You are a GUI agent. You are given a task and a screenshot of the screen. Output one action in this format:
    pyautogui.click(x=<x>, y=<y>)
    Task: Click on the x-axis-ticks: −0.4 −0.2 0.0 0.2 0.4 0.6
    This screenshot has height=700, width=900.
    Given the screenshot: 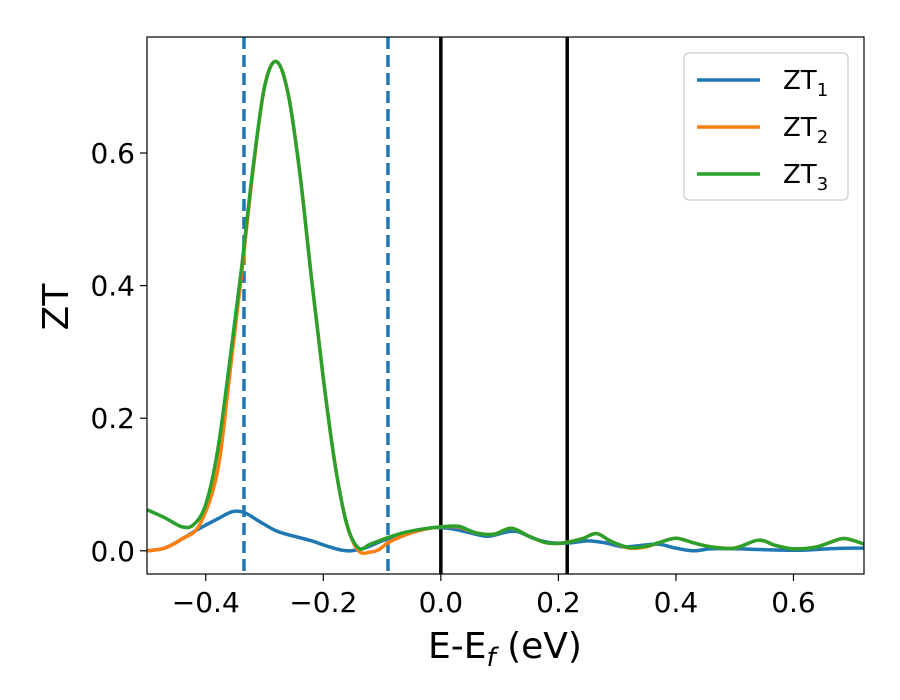 What is the action you would take?
    pyautogui.click(x=494, y=596)
    